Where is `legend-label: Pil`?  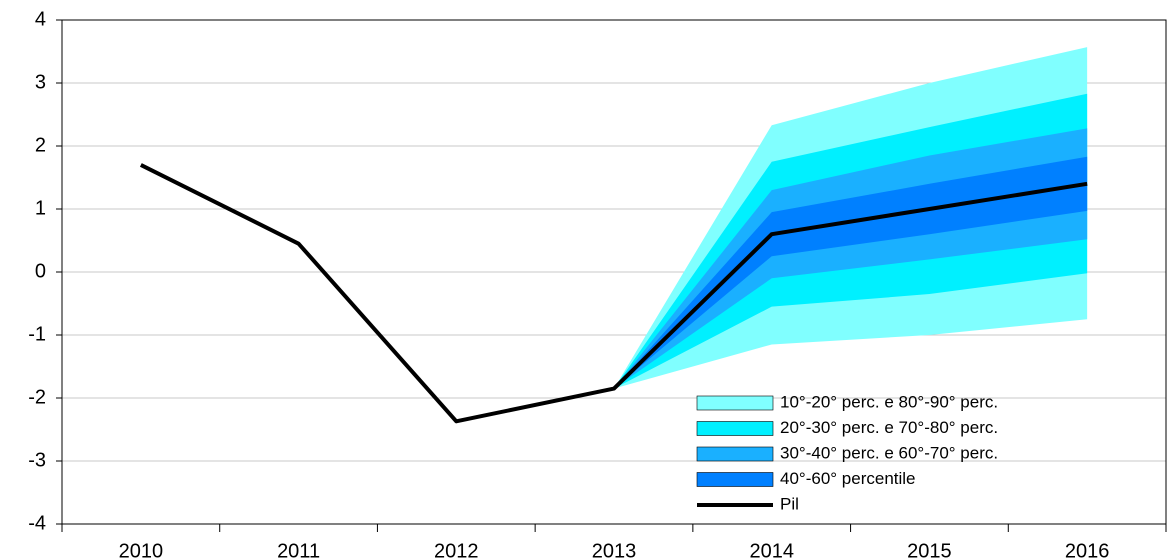
legend-label: Pil is located at coordinates (789, 503).